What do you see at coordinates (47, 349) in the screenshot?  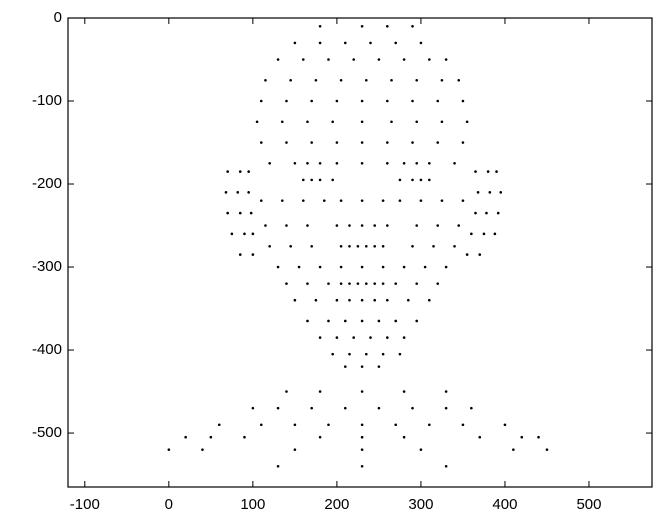 I see `y-tick-label: -400` at bounding box center [47, 349].